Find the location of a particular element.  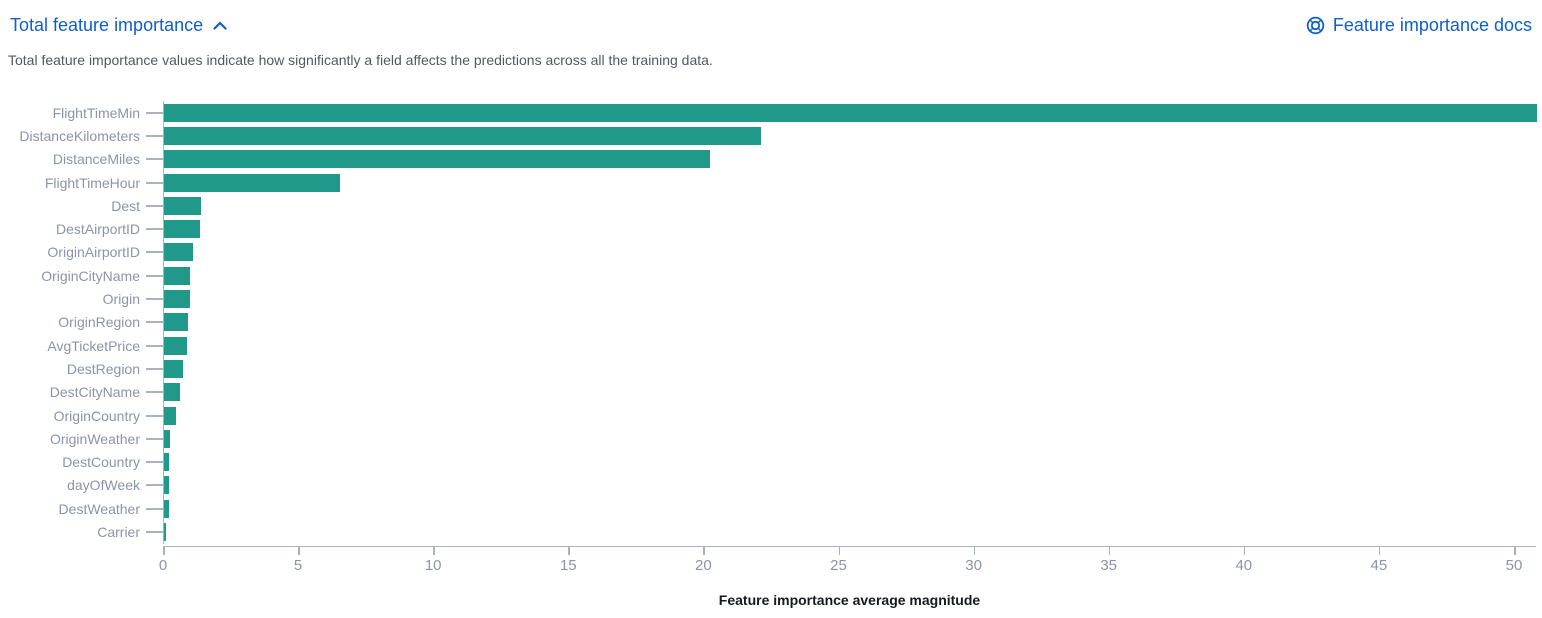

bar-DestCityName is located at coordinates (172, 392).